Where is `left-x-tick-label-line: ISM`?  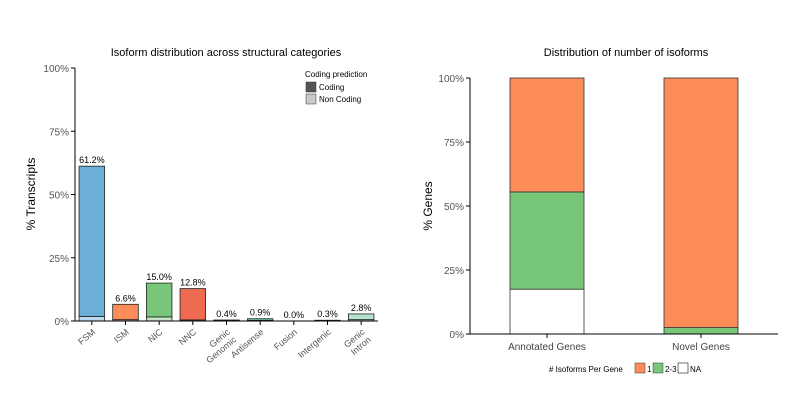 left-x-tick-label-line: ISM is located at coordinates (121, 336).